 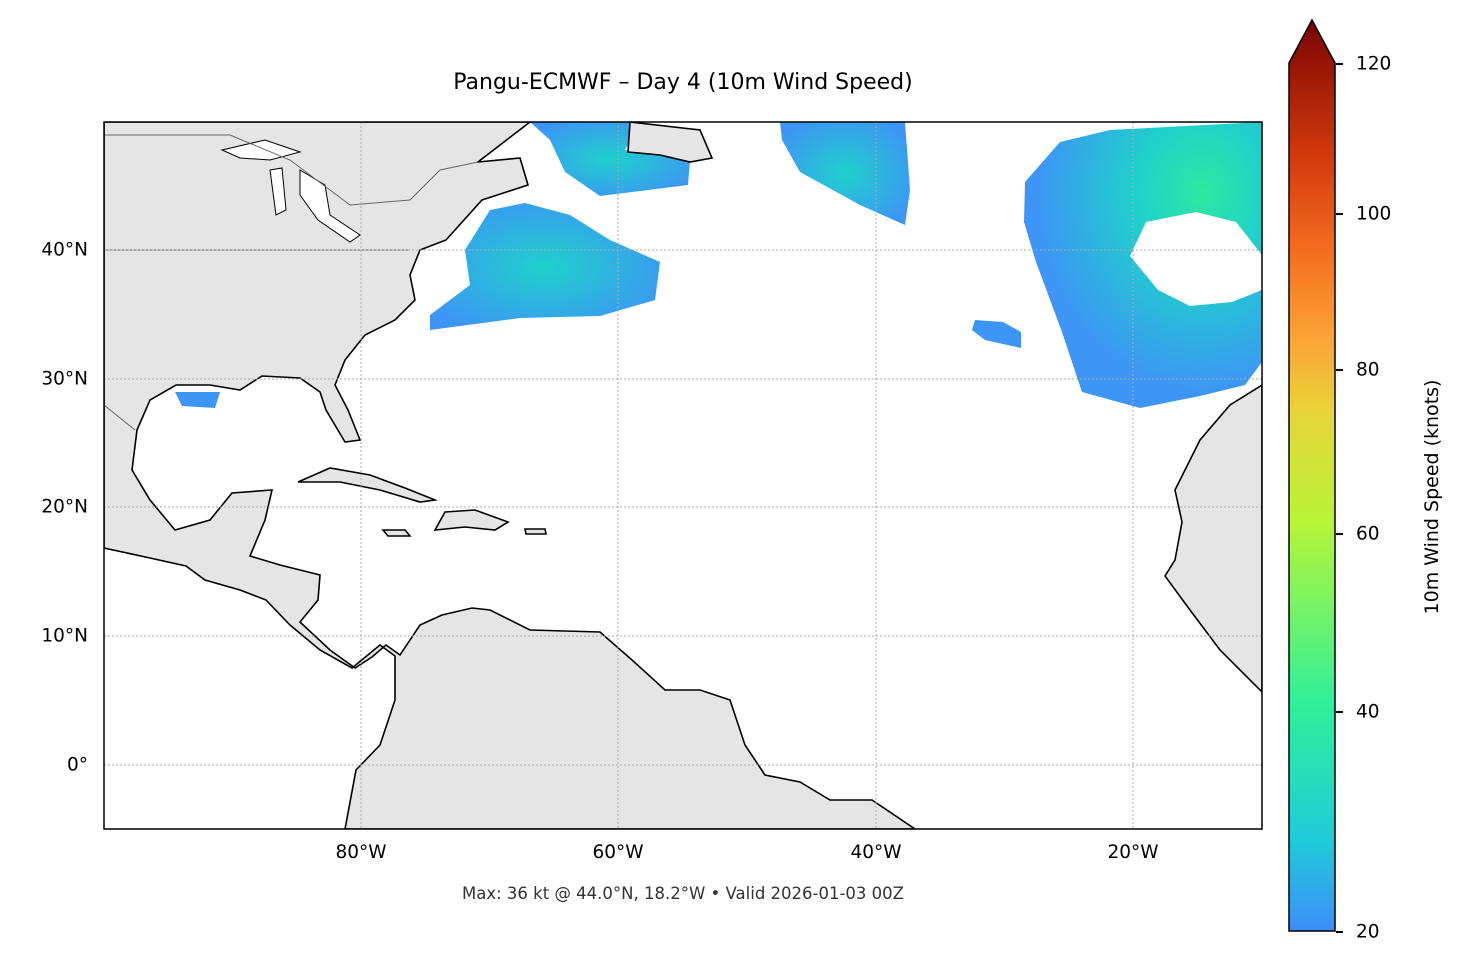 I want to click on hispaniola, so click(x=471, y=520).